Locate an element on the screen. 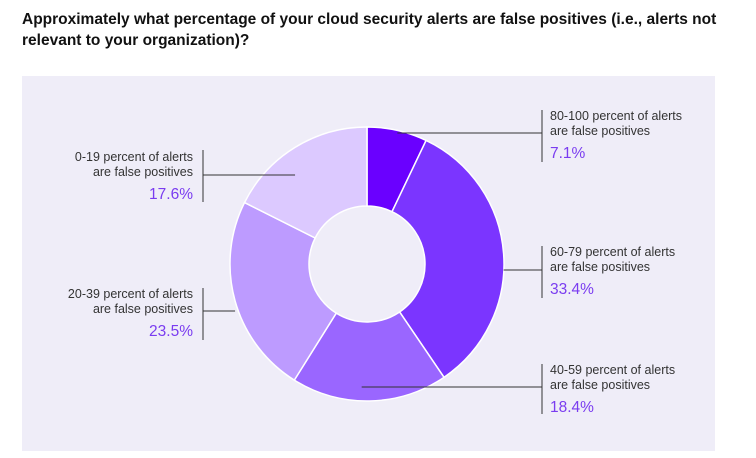 The height and width of the screenshot is (458, 756). slice-label-1-line-1: are false positives is located at coordinates (600, 267).